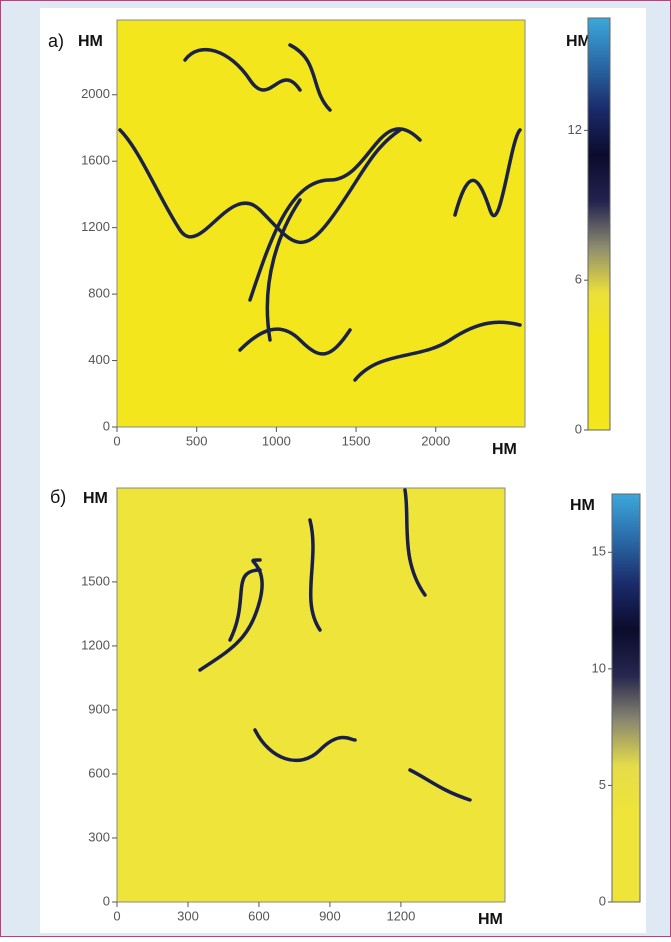  Describe the element at coordinates (99, 293) in the screenshot. I see `y-tick-label: 800` at that location.